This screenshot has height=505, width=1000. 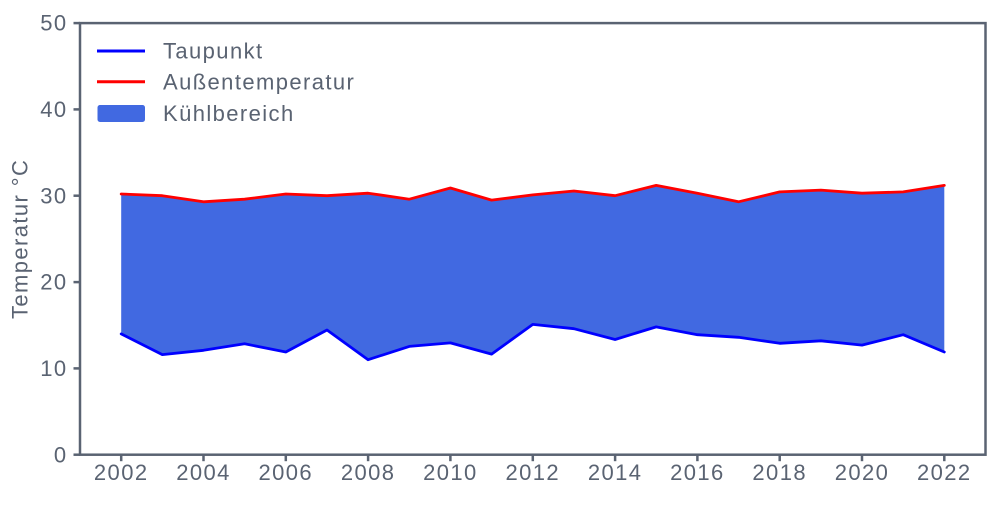 What do you see at coordinates (53, 368) in the screenshot?
I see `svg-text: 10` at bounding box center [53, 368].